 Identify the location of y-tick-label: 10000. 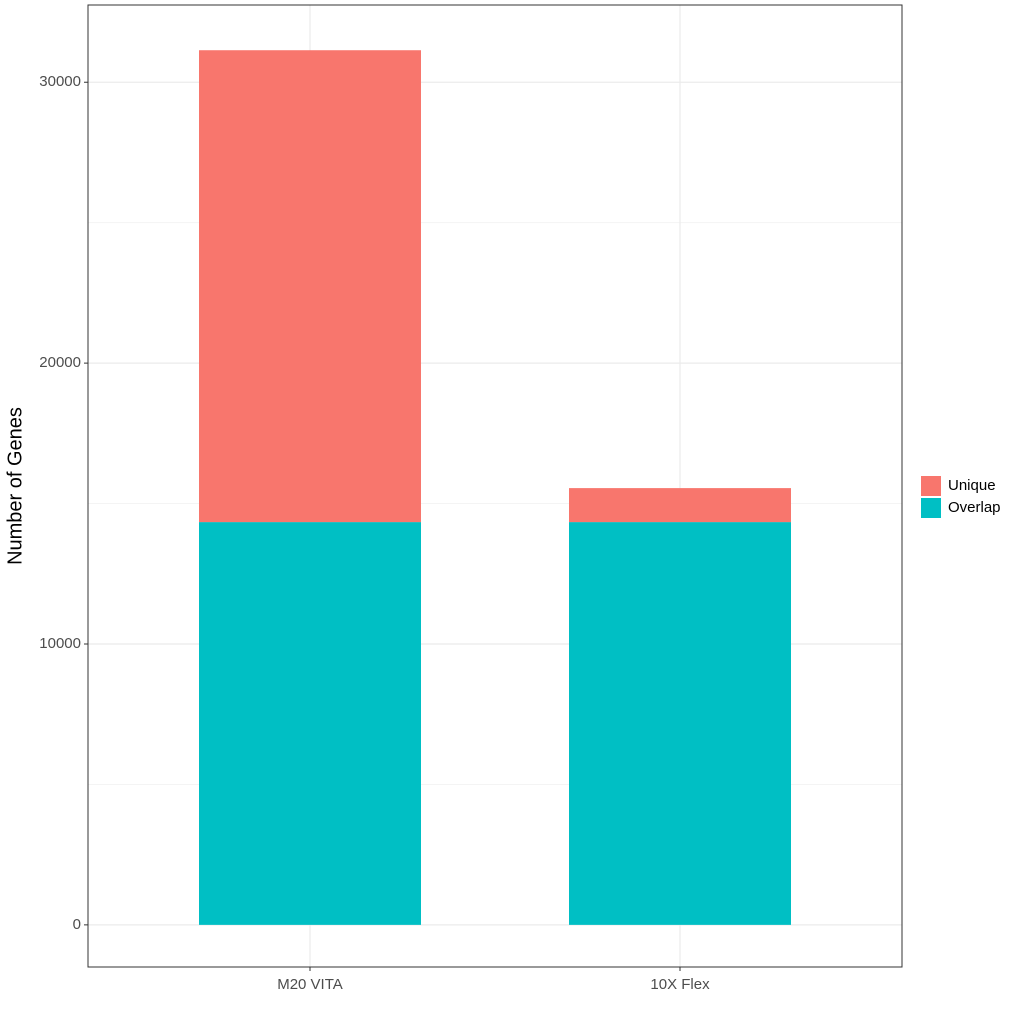
(60, 643).